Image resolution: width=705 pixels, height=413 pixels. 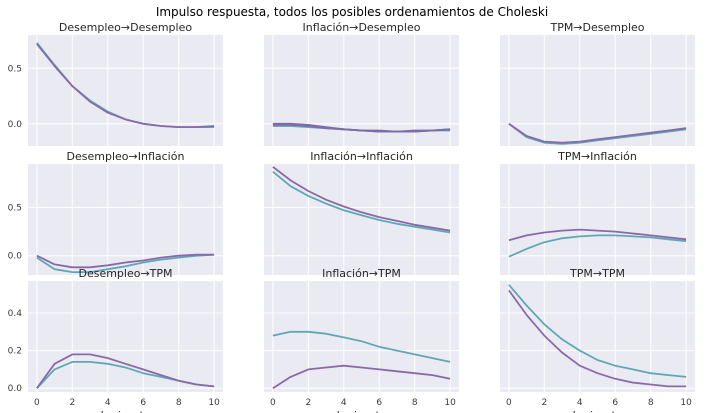 What do you see at coordinates (596, 27) in the screenshot?
I see `panel-title: TPM→Desempleo` at bounding box center [596, 27].